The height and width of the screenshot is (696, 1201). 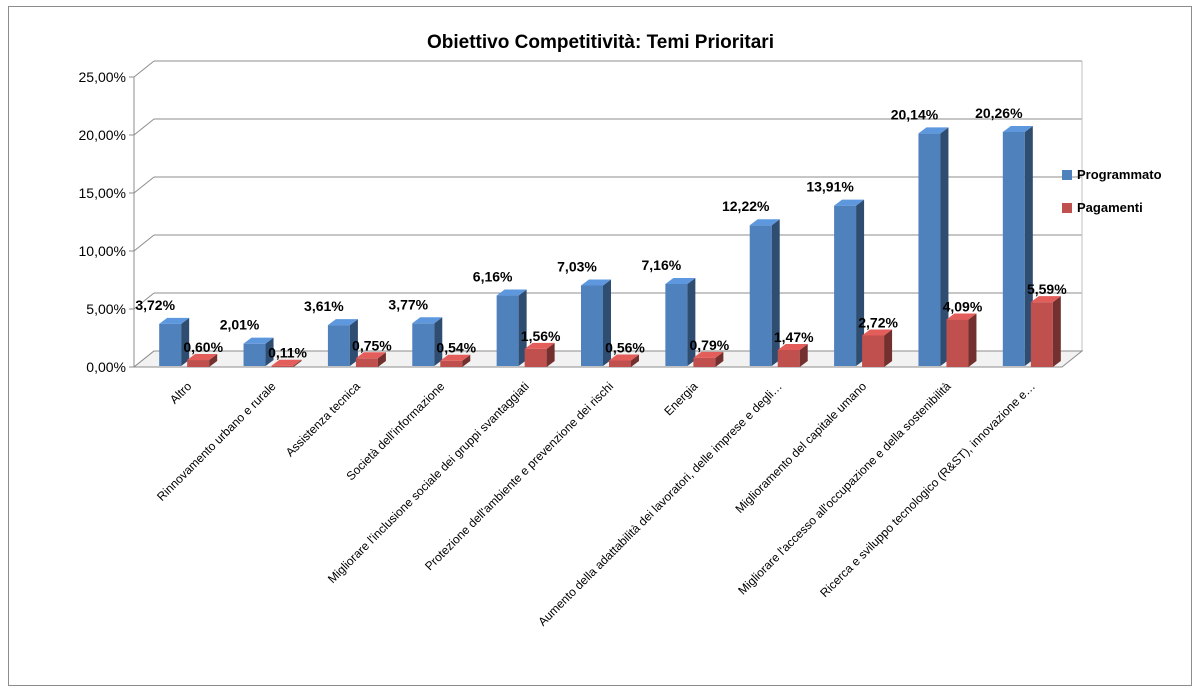 I want to click on data-label-pagamenti-4: 1,56%, so click(x=541, y=336).